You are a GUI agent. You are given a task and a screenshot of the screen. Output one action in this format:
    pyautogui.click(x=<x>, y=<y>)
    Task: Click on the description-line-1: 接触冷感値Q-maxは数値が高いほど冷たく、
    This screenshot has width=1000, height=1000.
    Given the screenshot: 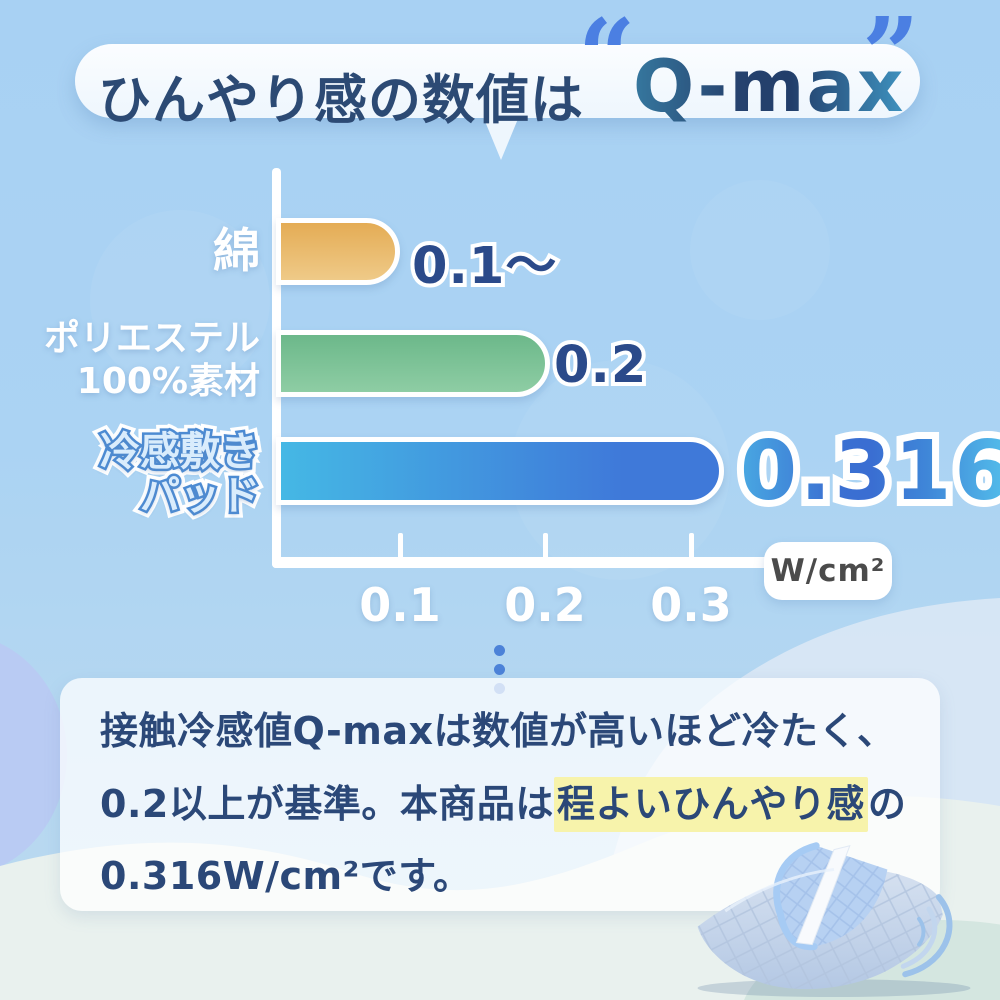 What is the action you would take?
    pyautogui.click(x=498, y=731)
    